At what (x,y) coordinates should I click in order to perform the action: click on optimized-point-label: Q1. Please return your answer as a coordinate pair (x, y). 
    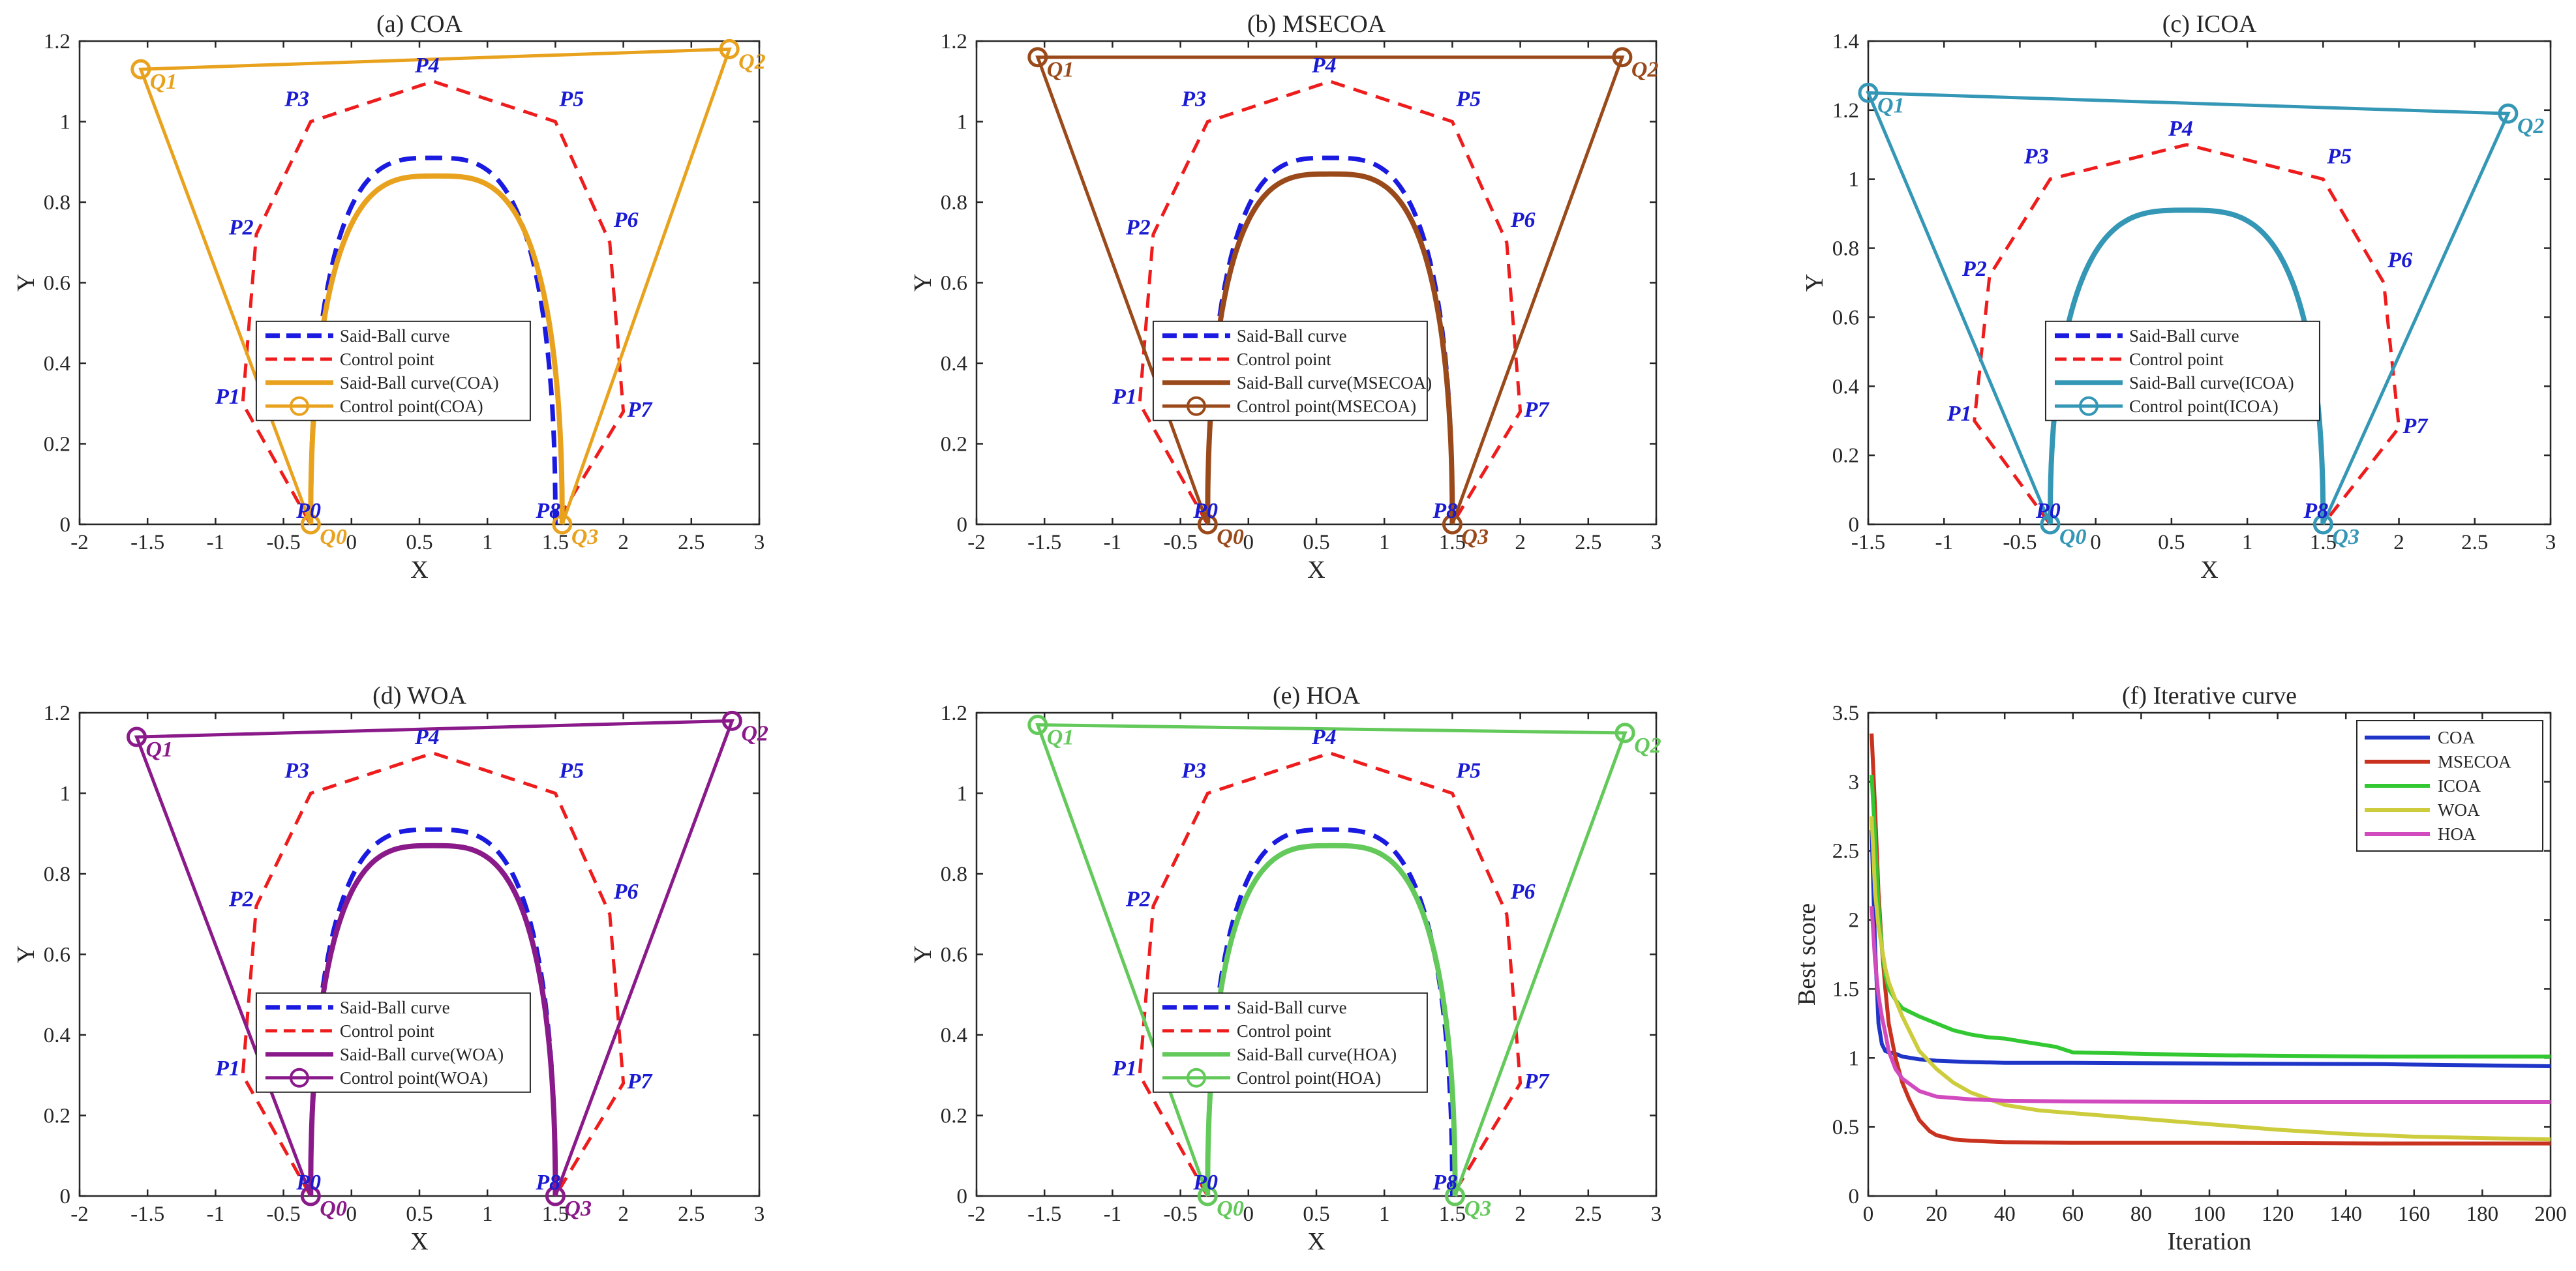
    Looking at the image, I should click on (164, 82).